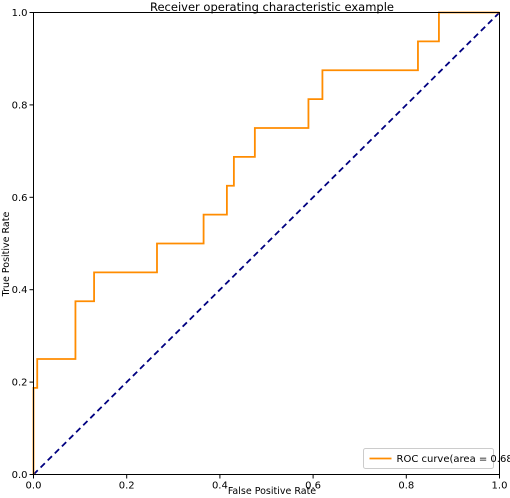  I want to click on x-tick-label: 0.2, so click(127, 486).